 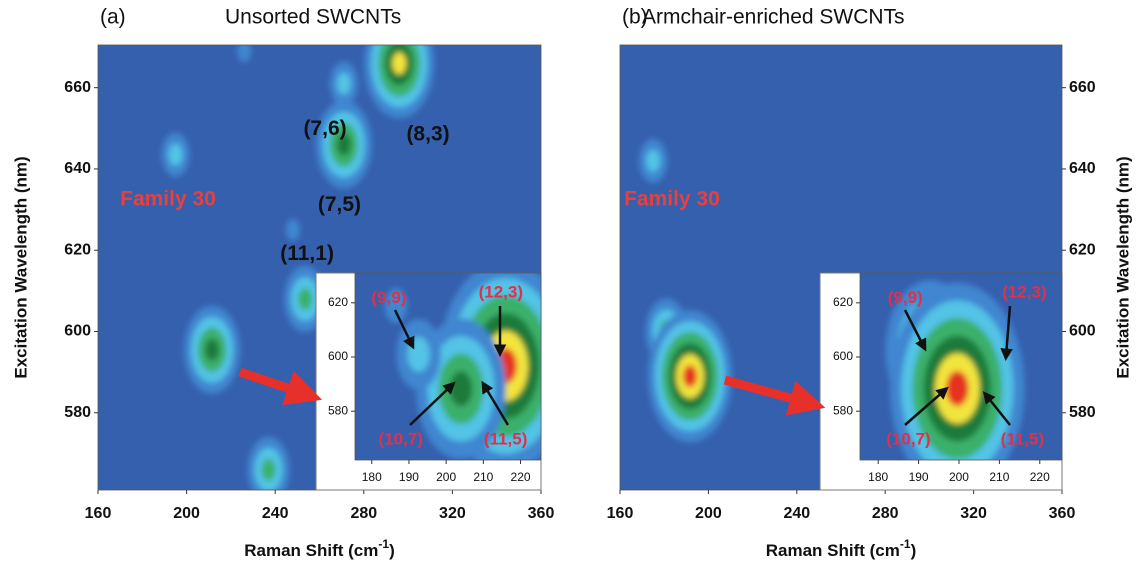 What do you see at coordinates (313, 17) in the screenshot?
I see `panel-title: Unsorted SWCNTs` at bounding box center [313, 17].